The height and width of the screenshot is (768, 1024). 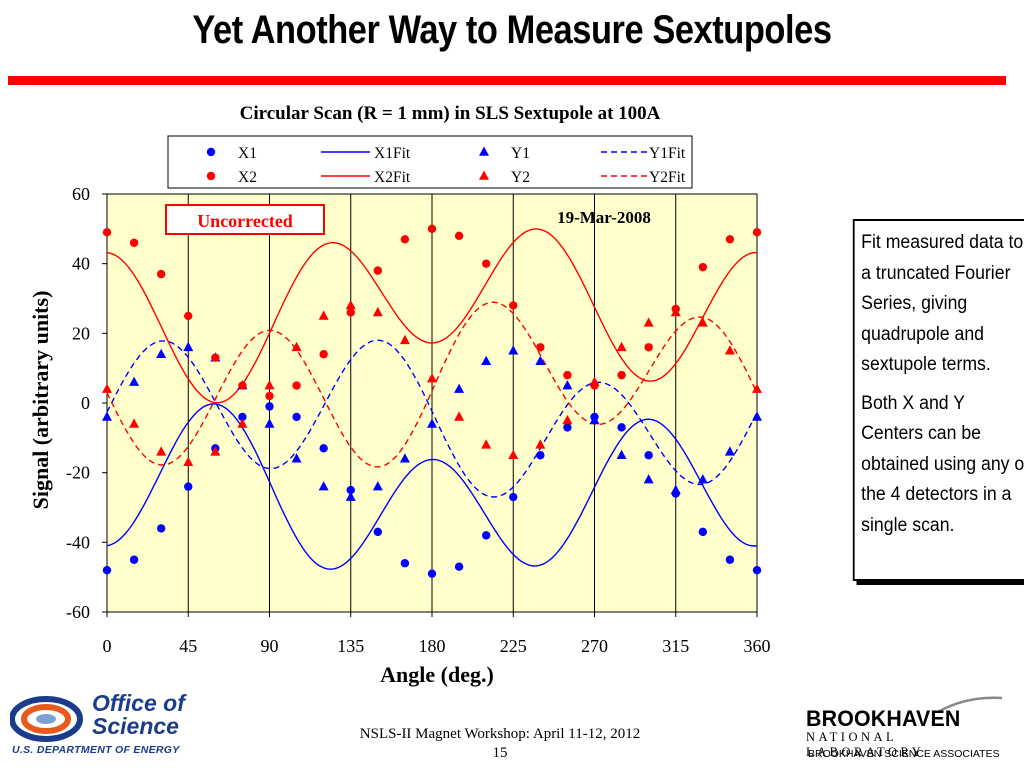 What do you see at coordinates (883, 718) in the screenshot?
I see `brookhaven-wordmark: BROOKHAVEN` at bounding box center [883, 718].